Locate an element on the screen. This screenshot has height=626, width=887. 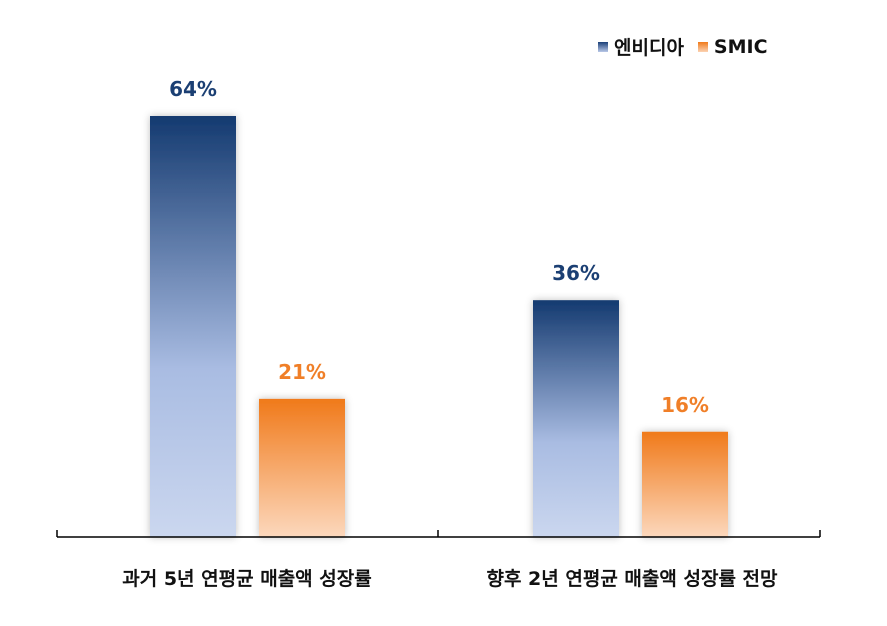
legend-item-smic: SMIC is located at coordinates (732, 46).